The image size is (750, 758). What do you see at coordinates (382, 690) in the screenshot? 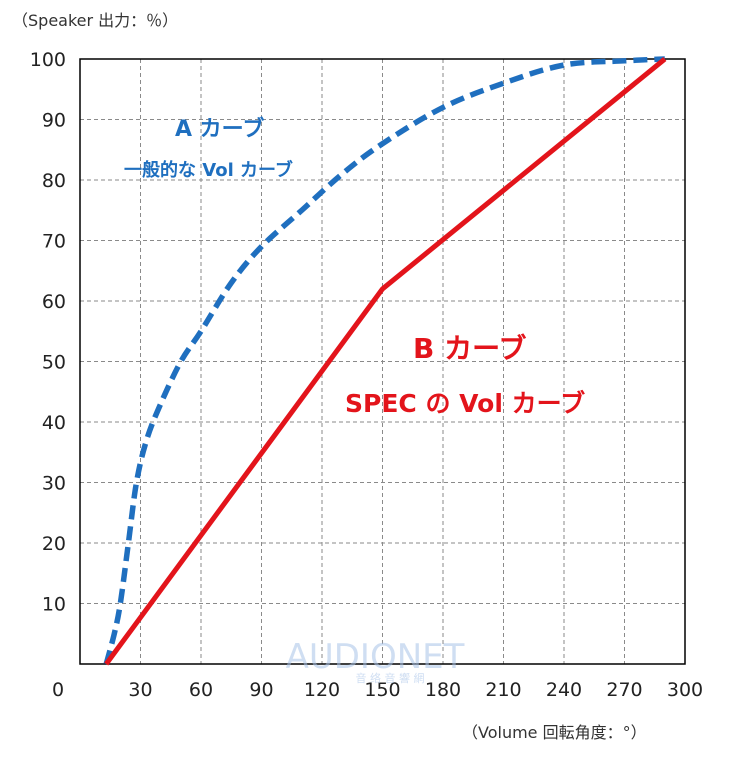
I see `x-tick-label: 150` at bounding box center [382, 690].